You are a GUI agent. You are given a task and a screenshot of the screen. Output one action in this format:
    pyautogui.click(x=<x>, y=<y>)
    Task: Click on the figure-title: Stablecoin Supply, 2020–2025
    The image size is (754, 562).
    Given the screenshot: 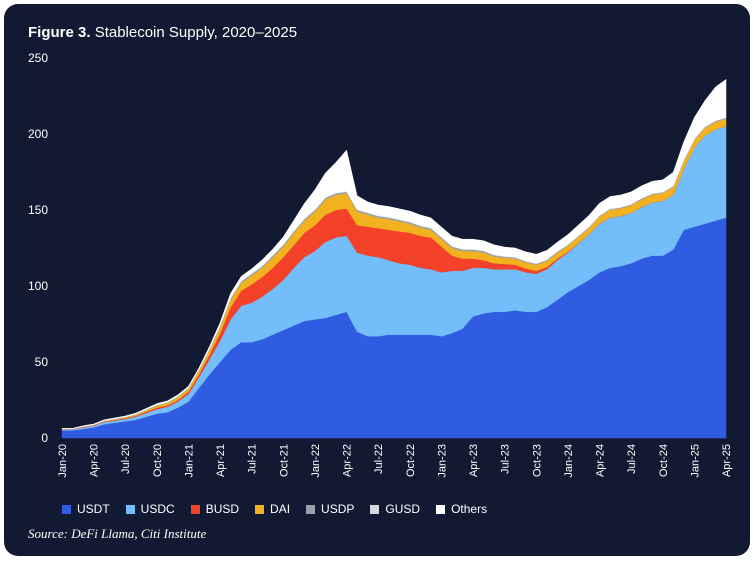 What is the action you would take?
    pyautogui.click(x=196, y=32)
    